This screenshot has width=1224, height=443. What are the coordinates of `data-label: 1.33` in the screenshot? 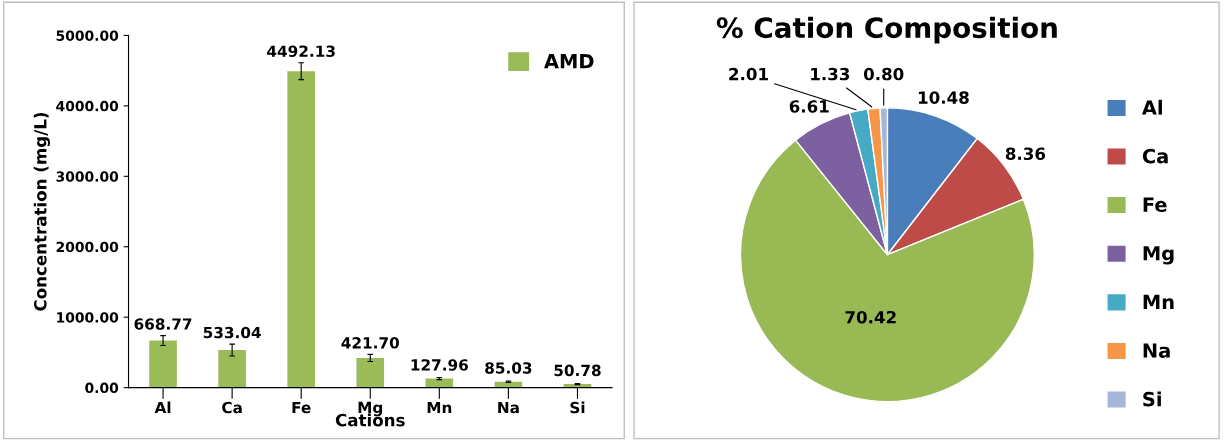 It's located at (830, 74).